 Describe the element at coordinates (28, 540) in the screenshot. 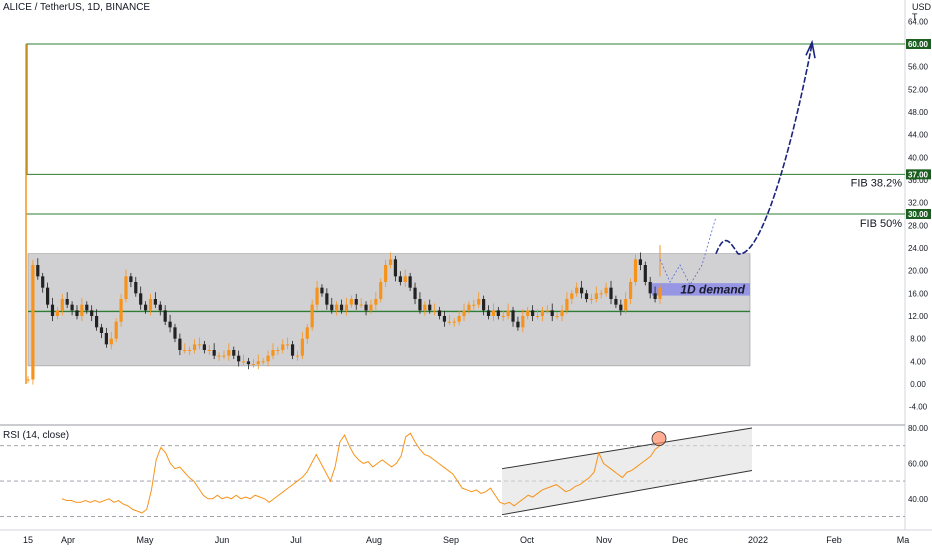

I see `time-tick-label: 15` at that location.